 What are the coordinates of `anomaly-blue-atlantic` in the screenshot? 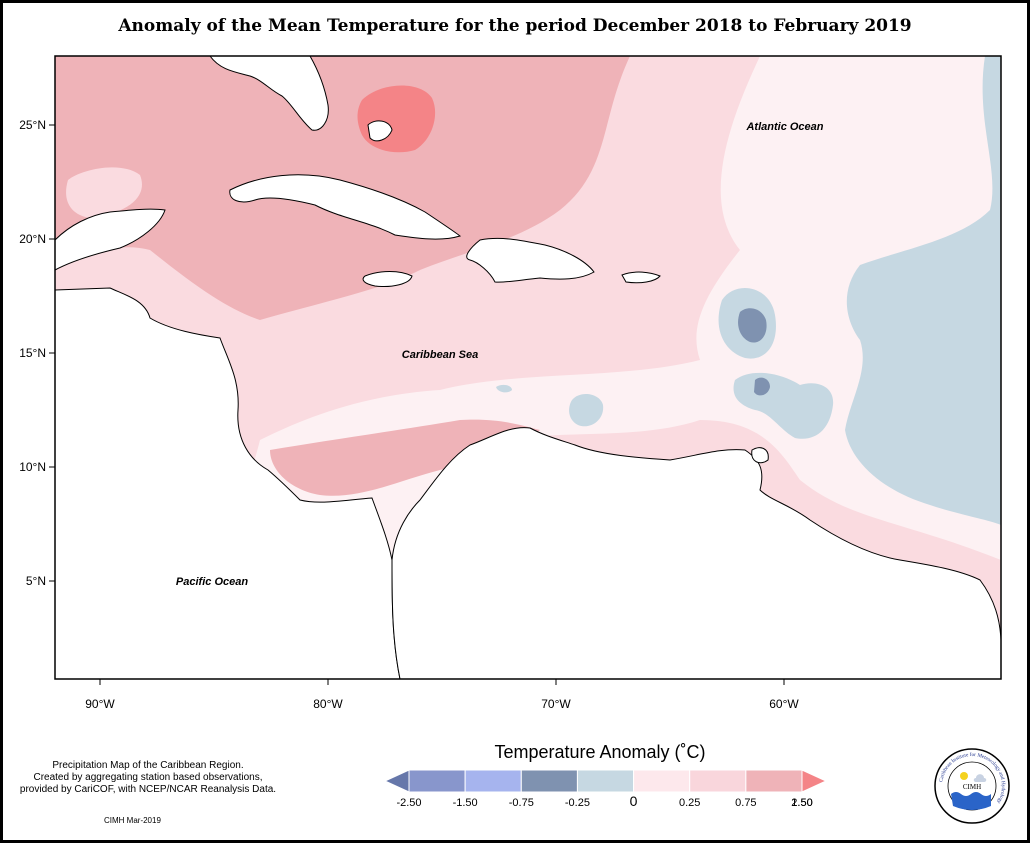 It's located at (923, 290).